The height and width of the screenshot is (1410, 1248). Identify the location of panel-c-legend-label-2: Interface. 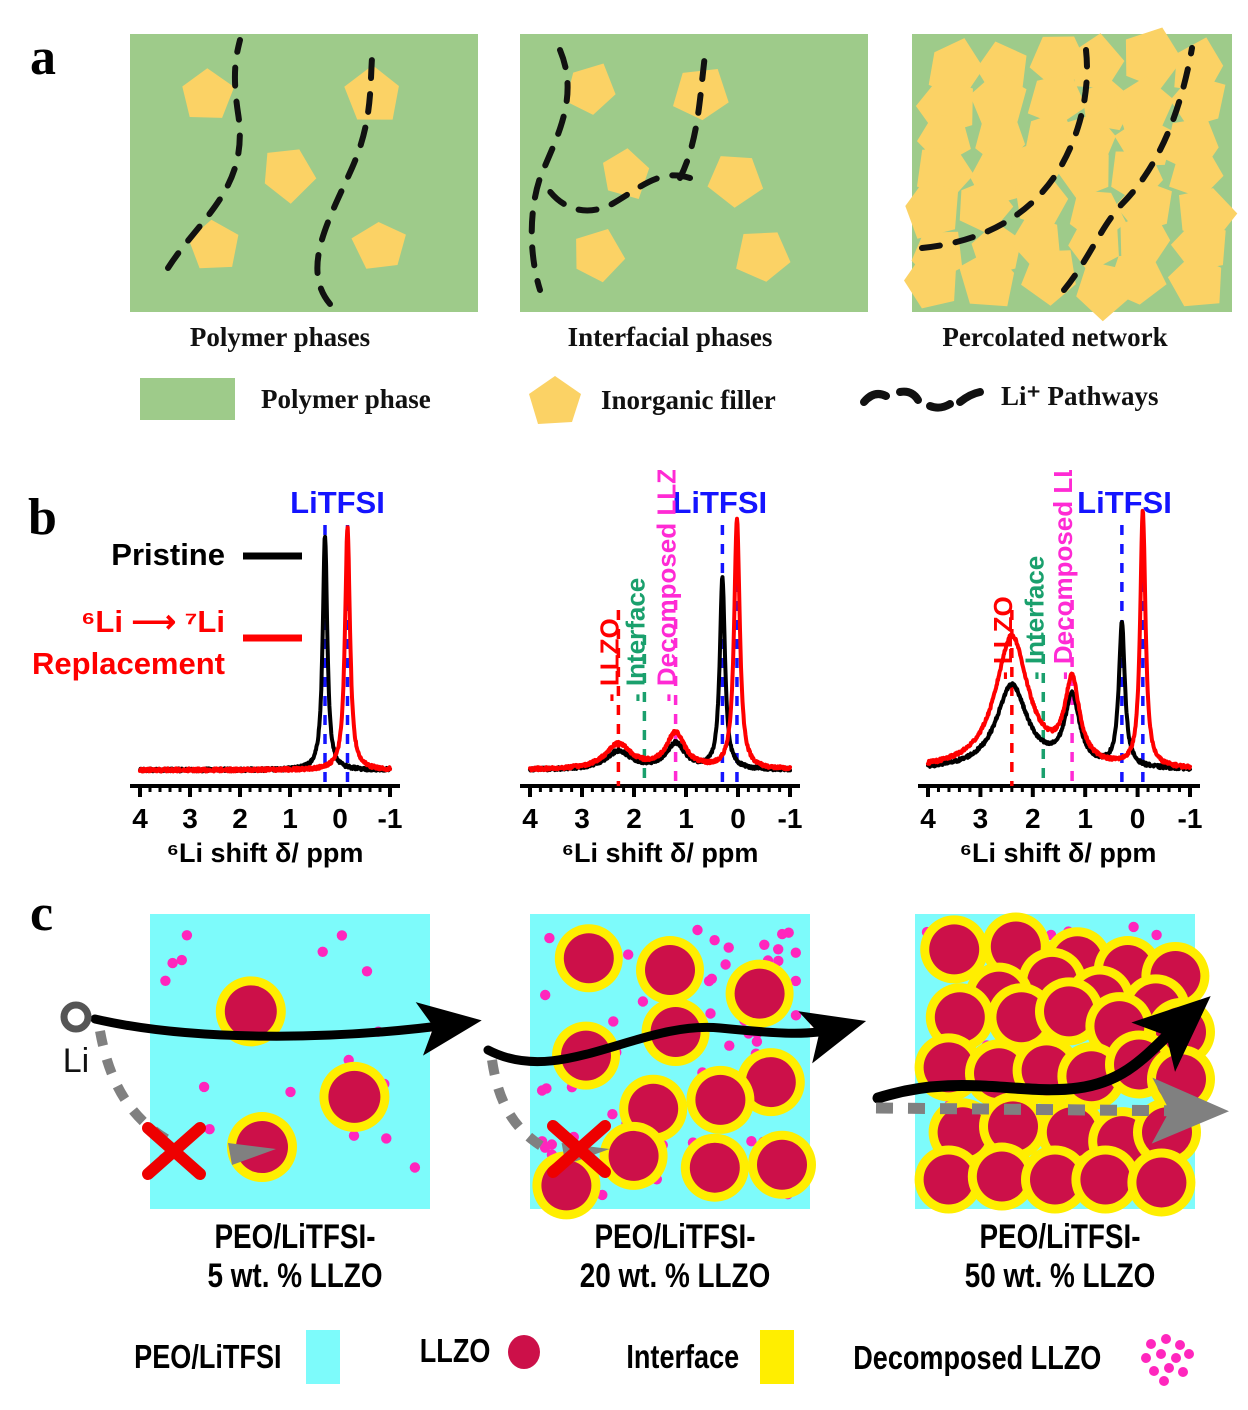
(683, 1356).